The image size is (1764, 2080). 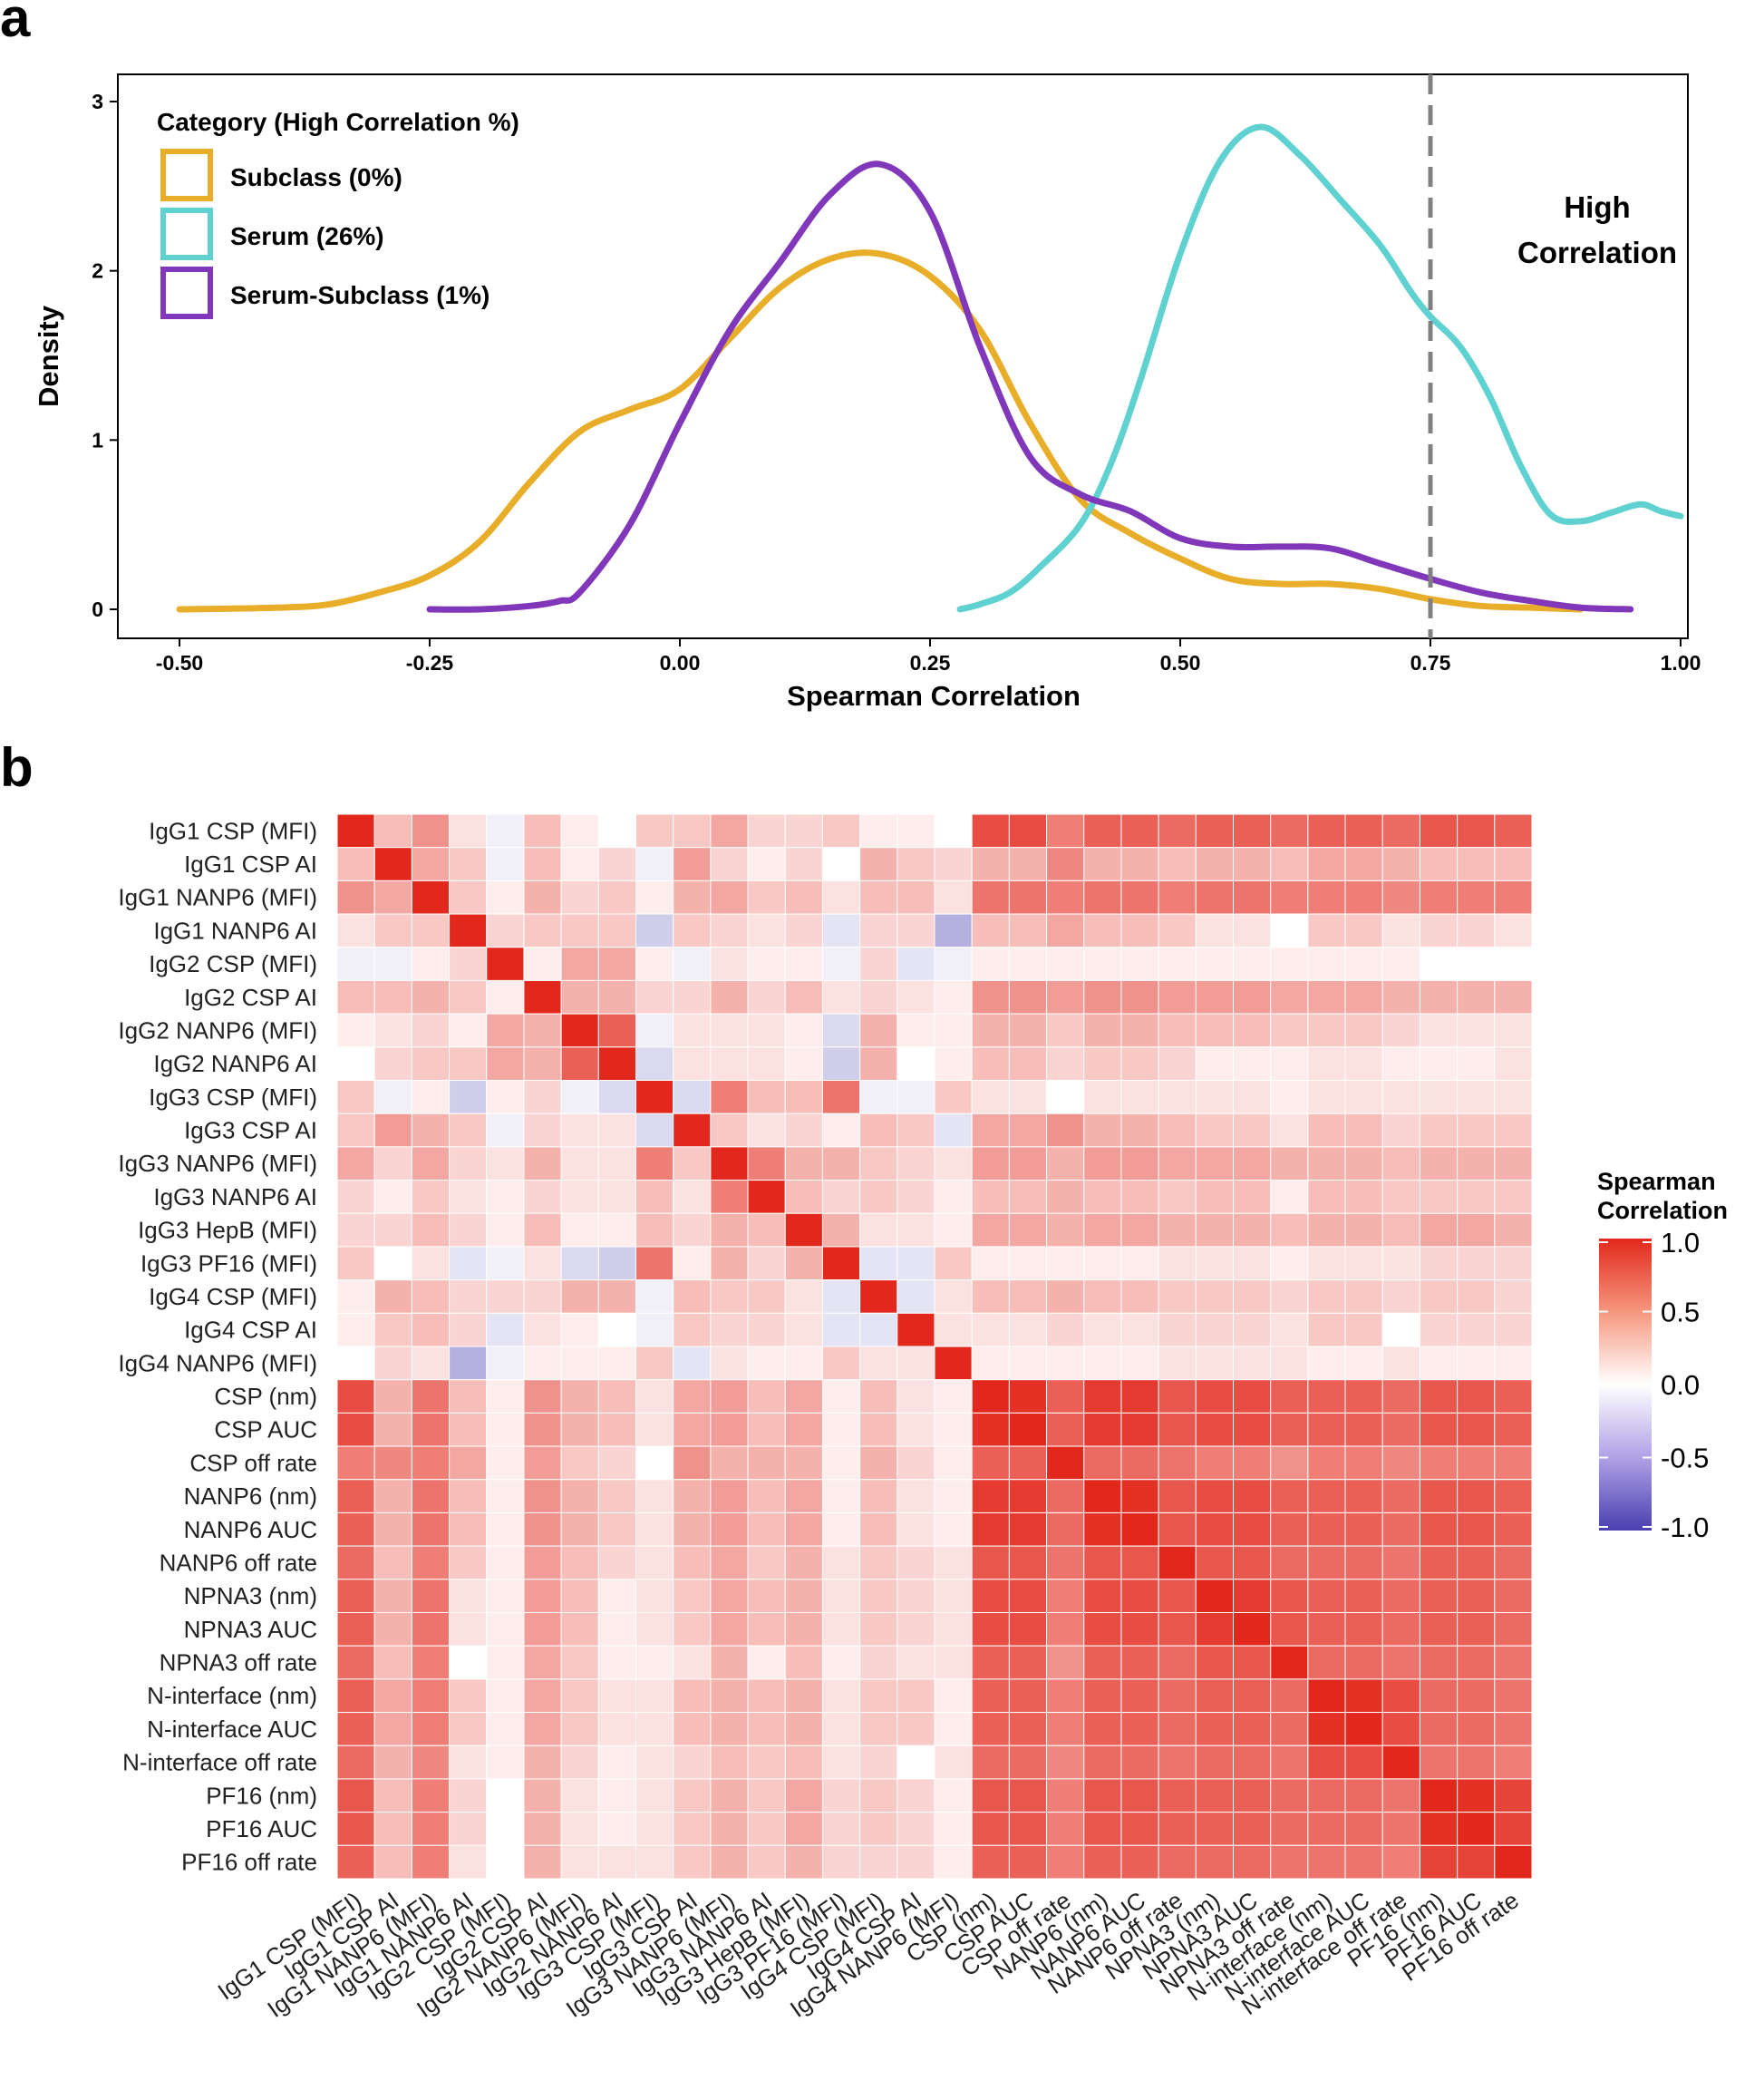 I want to click on row-label: IgG4 CSP (MFI), so click(x=233, y=1296).